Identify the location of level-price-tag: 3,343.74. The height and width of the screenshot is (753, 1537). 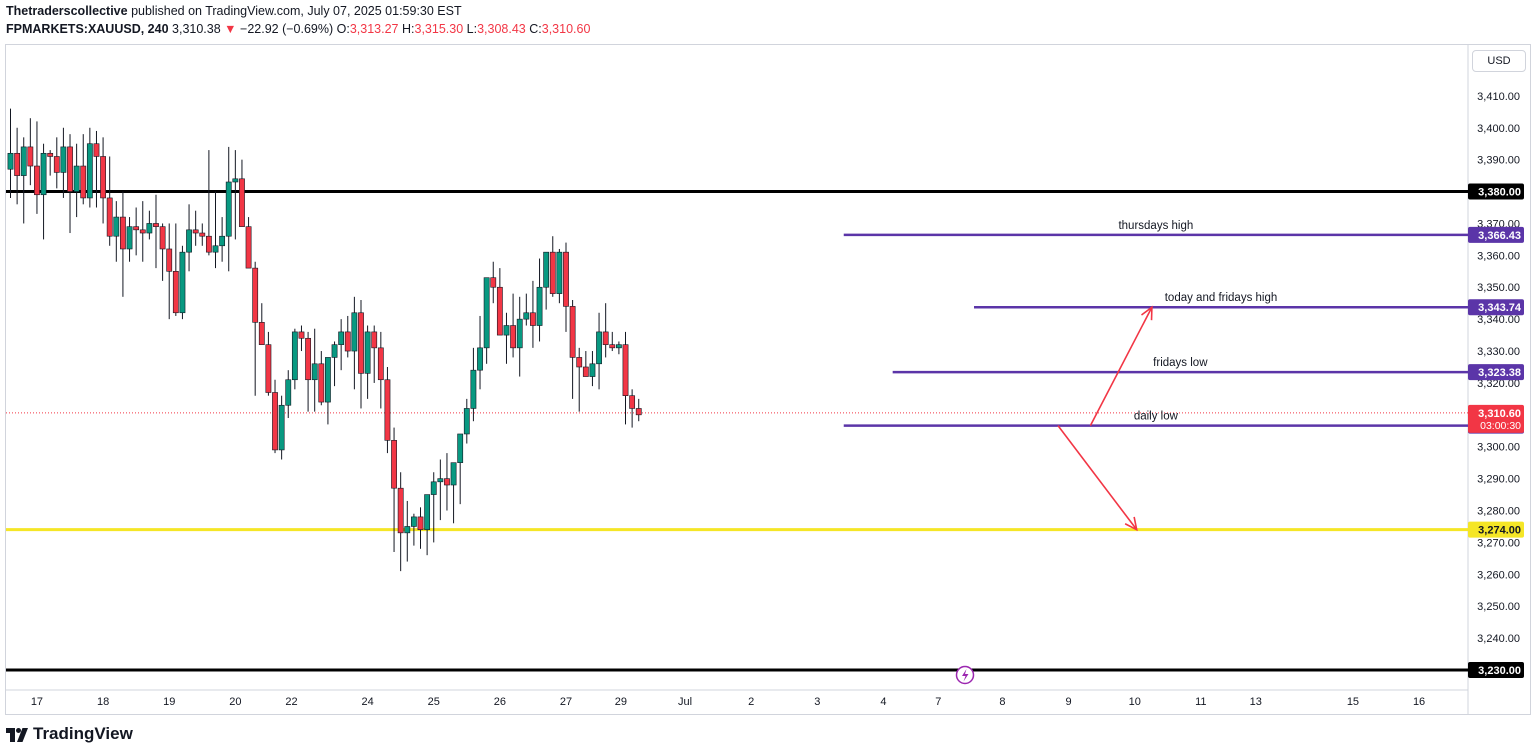
(1496, 307).